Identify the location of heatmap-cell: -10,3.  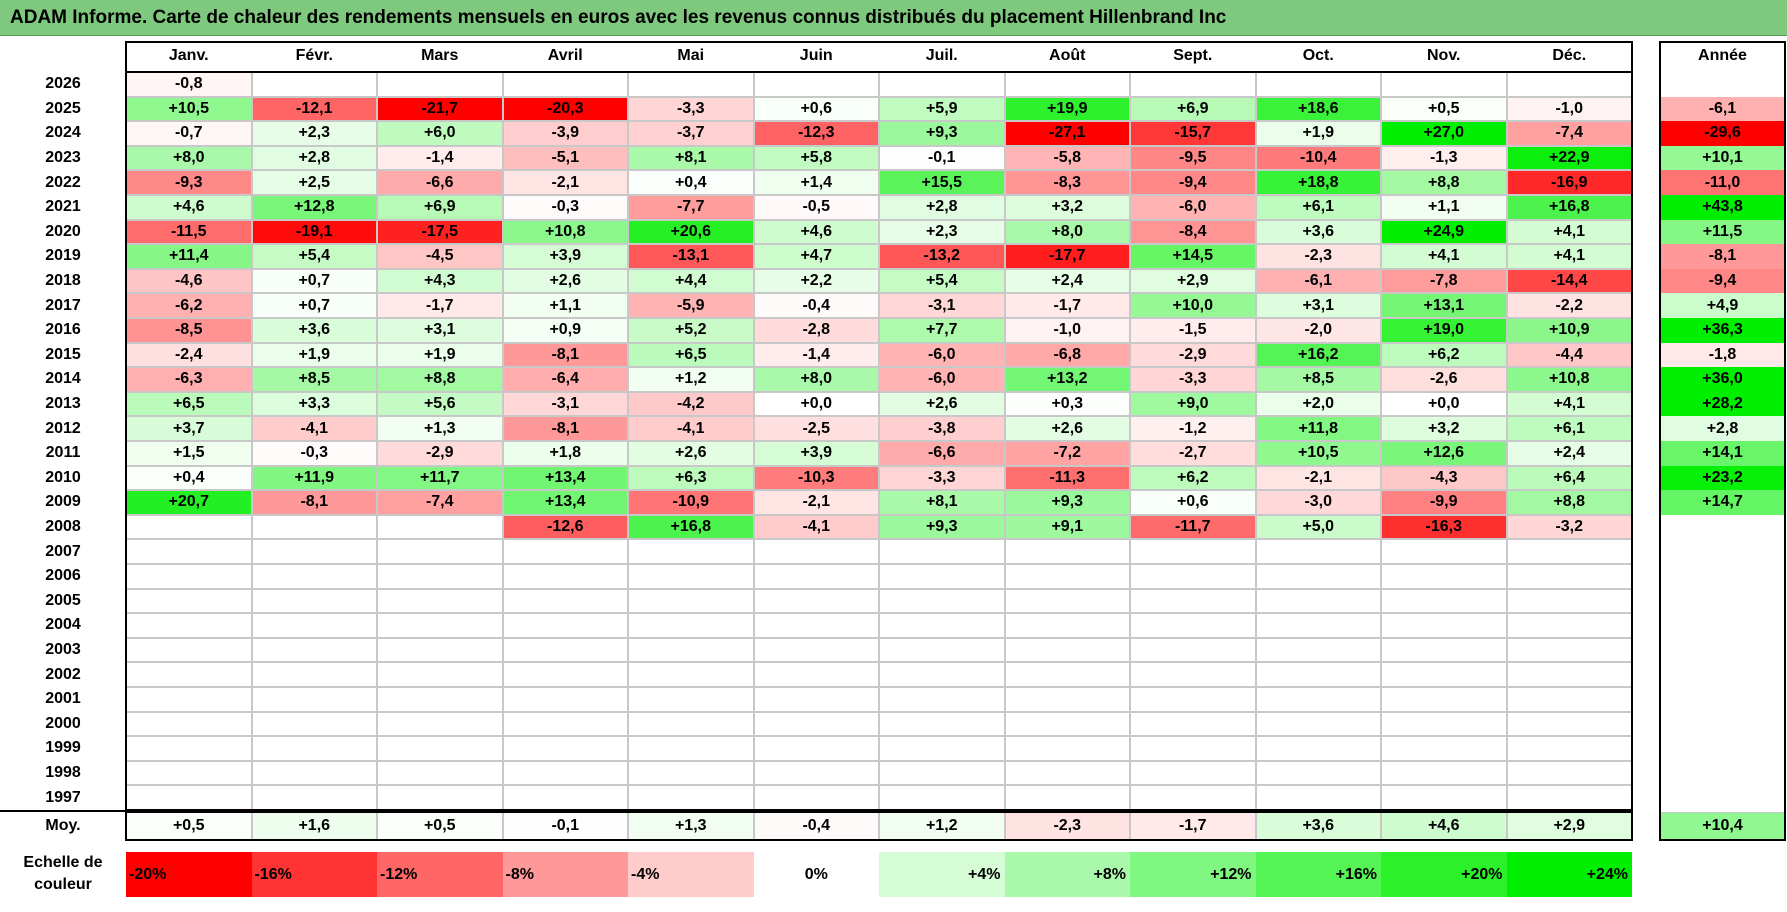
(816, 478).